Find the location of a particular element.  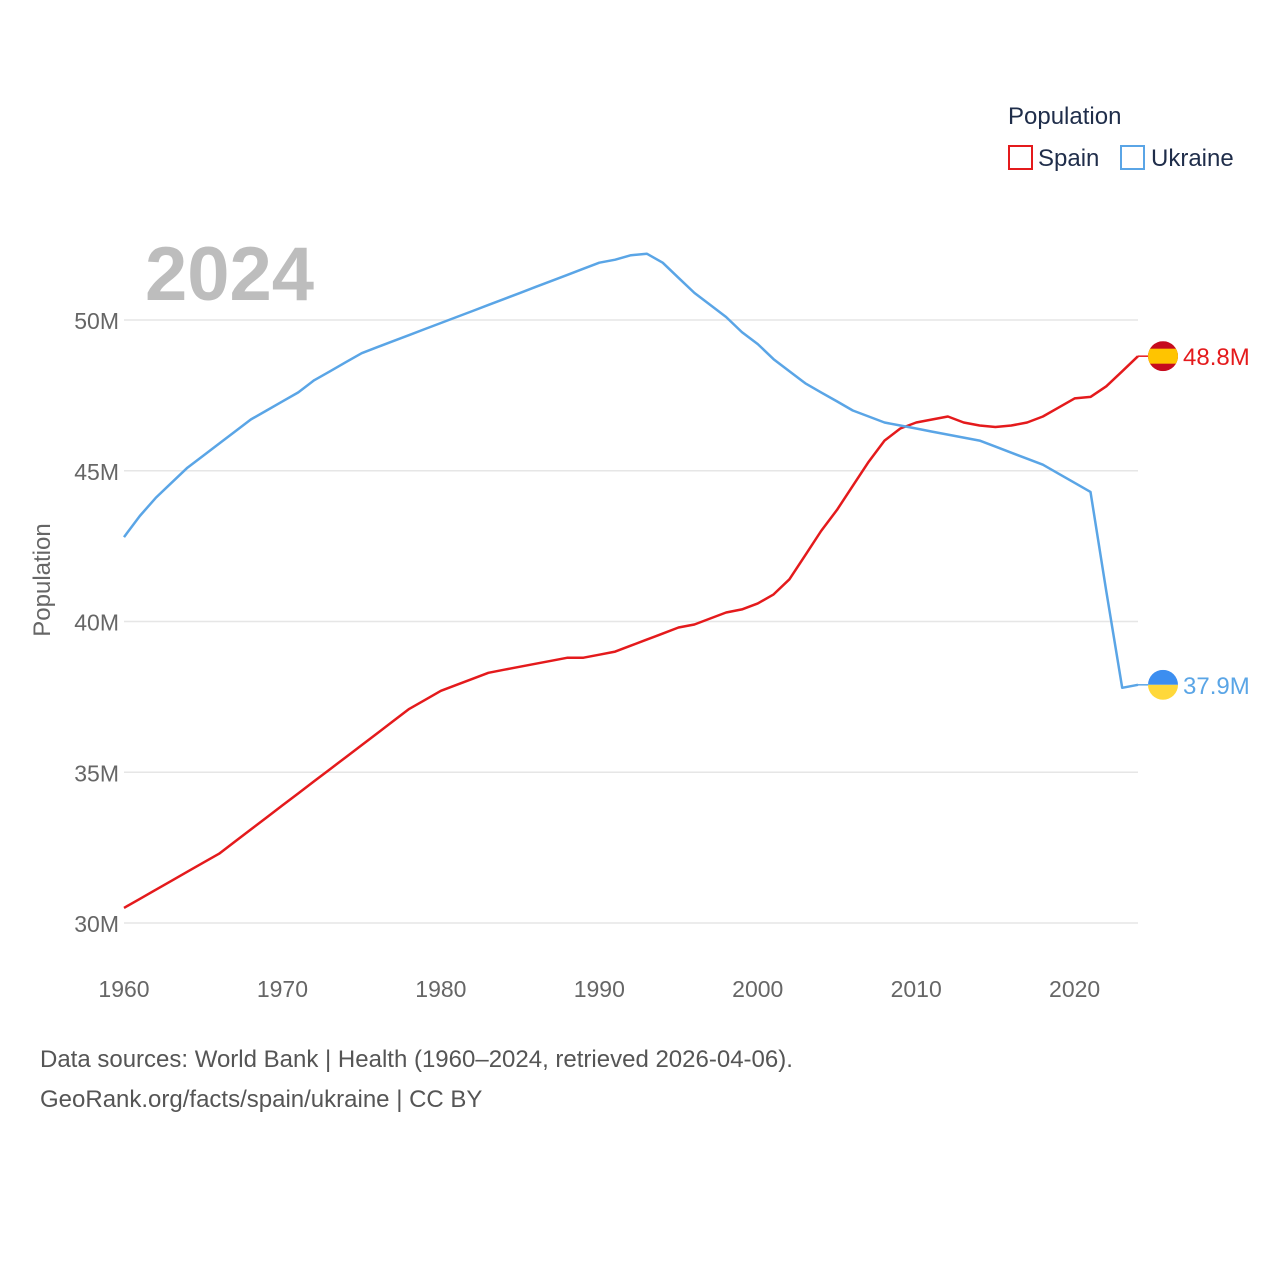

x-tick-label: 1980 is located at coordinates (440, 989).